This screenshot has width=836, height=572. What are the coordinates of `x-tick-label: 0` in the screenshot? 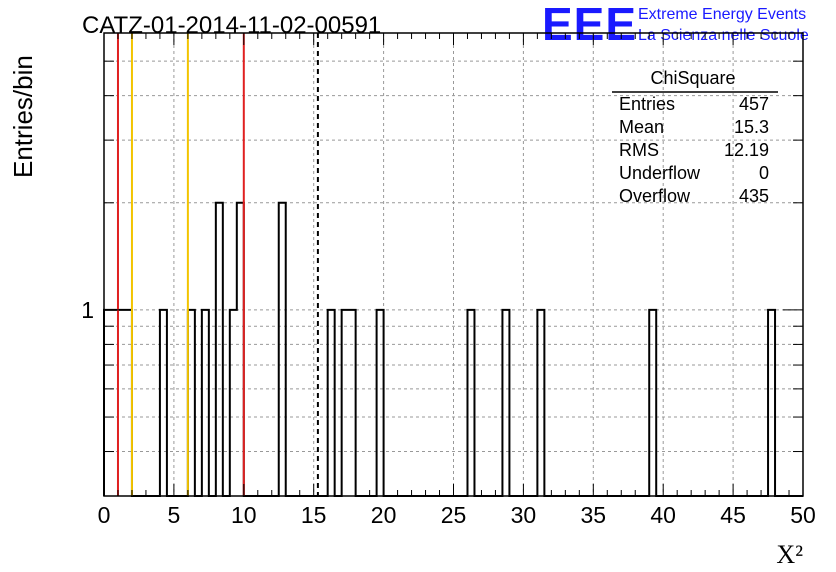 It's located at (104, 515).